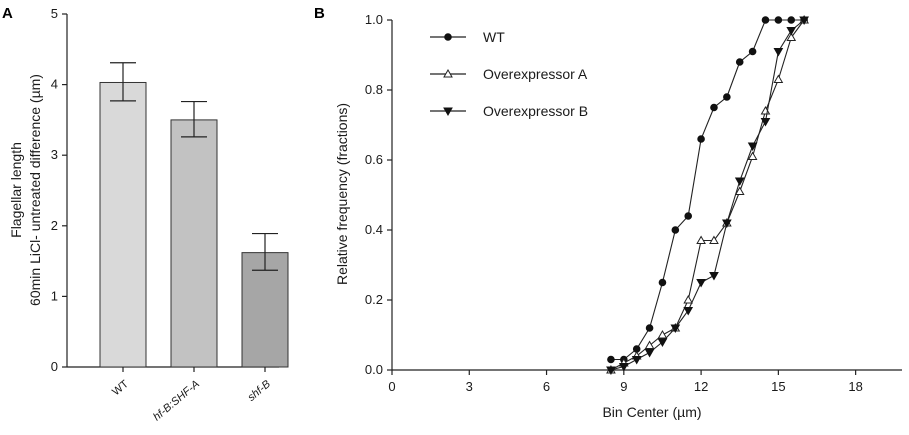 This screenshot has height=435, width=909. What do you see at coordinates (855, 386) in the screenshot?
I see `panel-b-x-tick-label: 18` at bounding box center [855, 386].